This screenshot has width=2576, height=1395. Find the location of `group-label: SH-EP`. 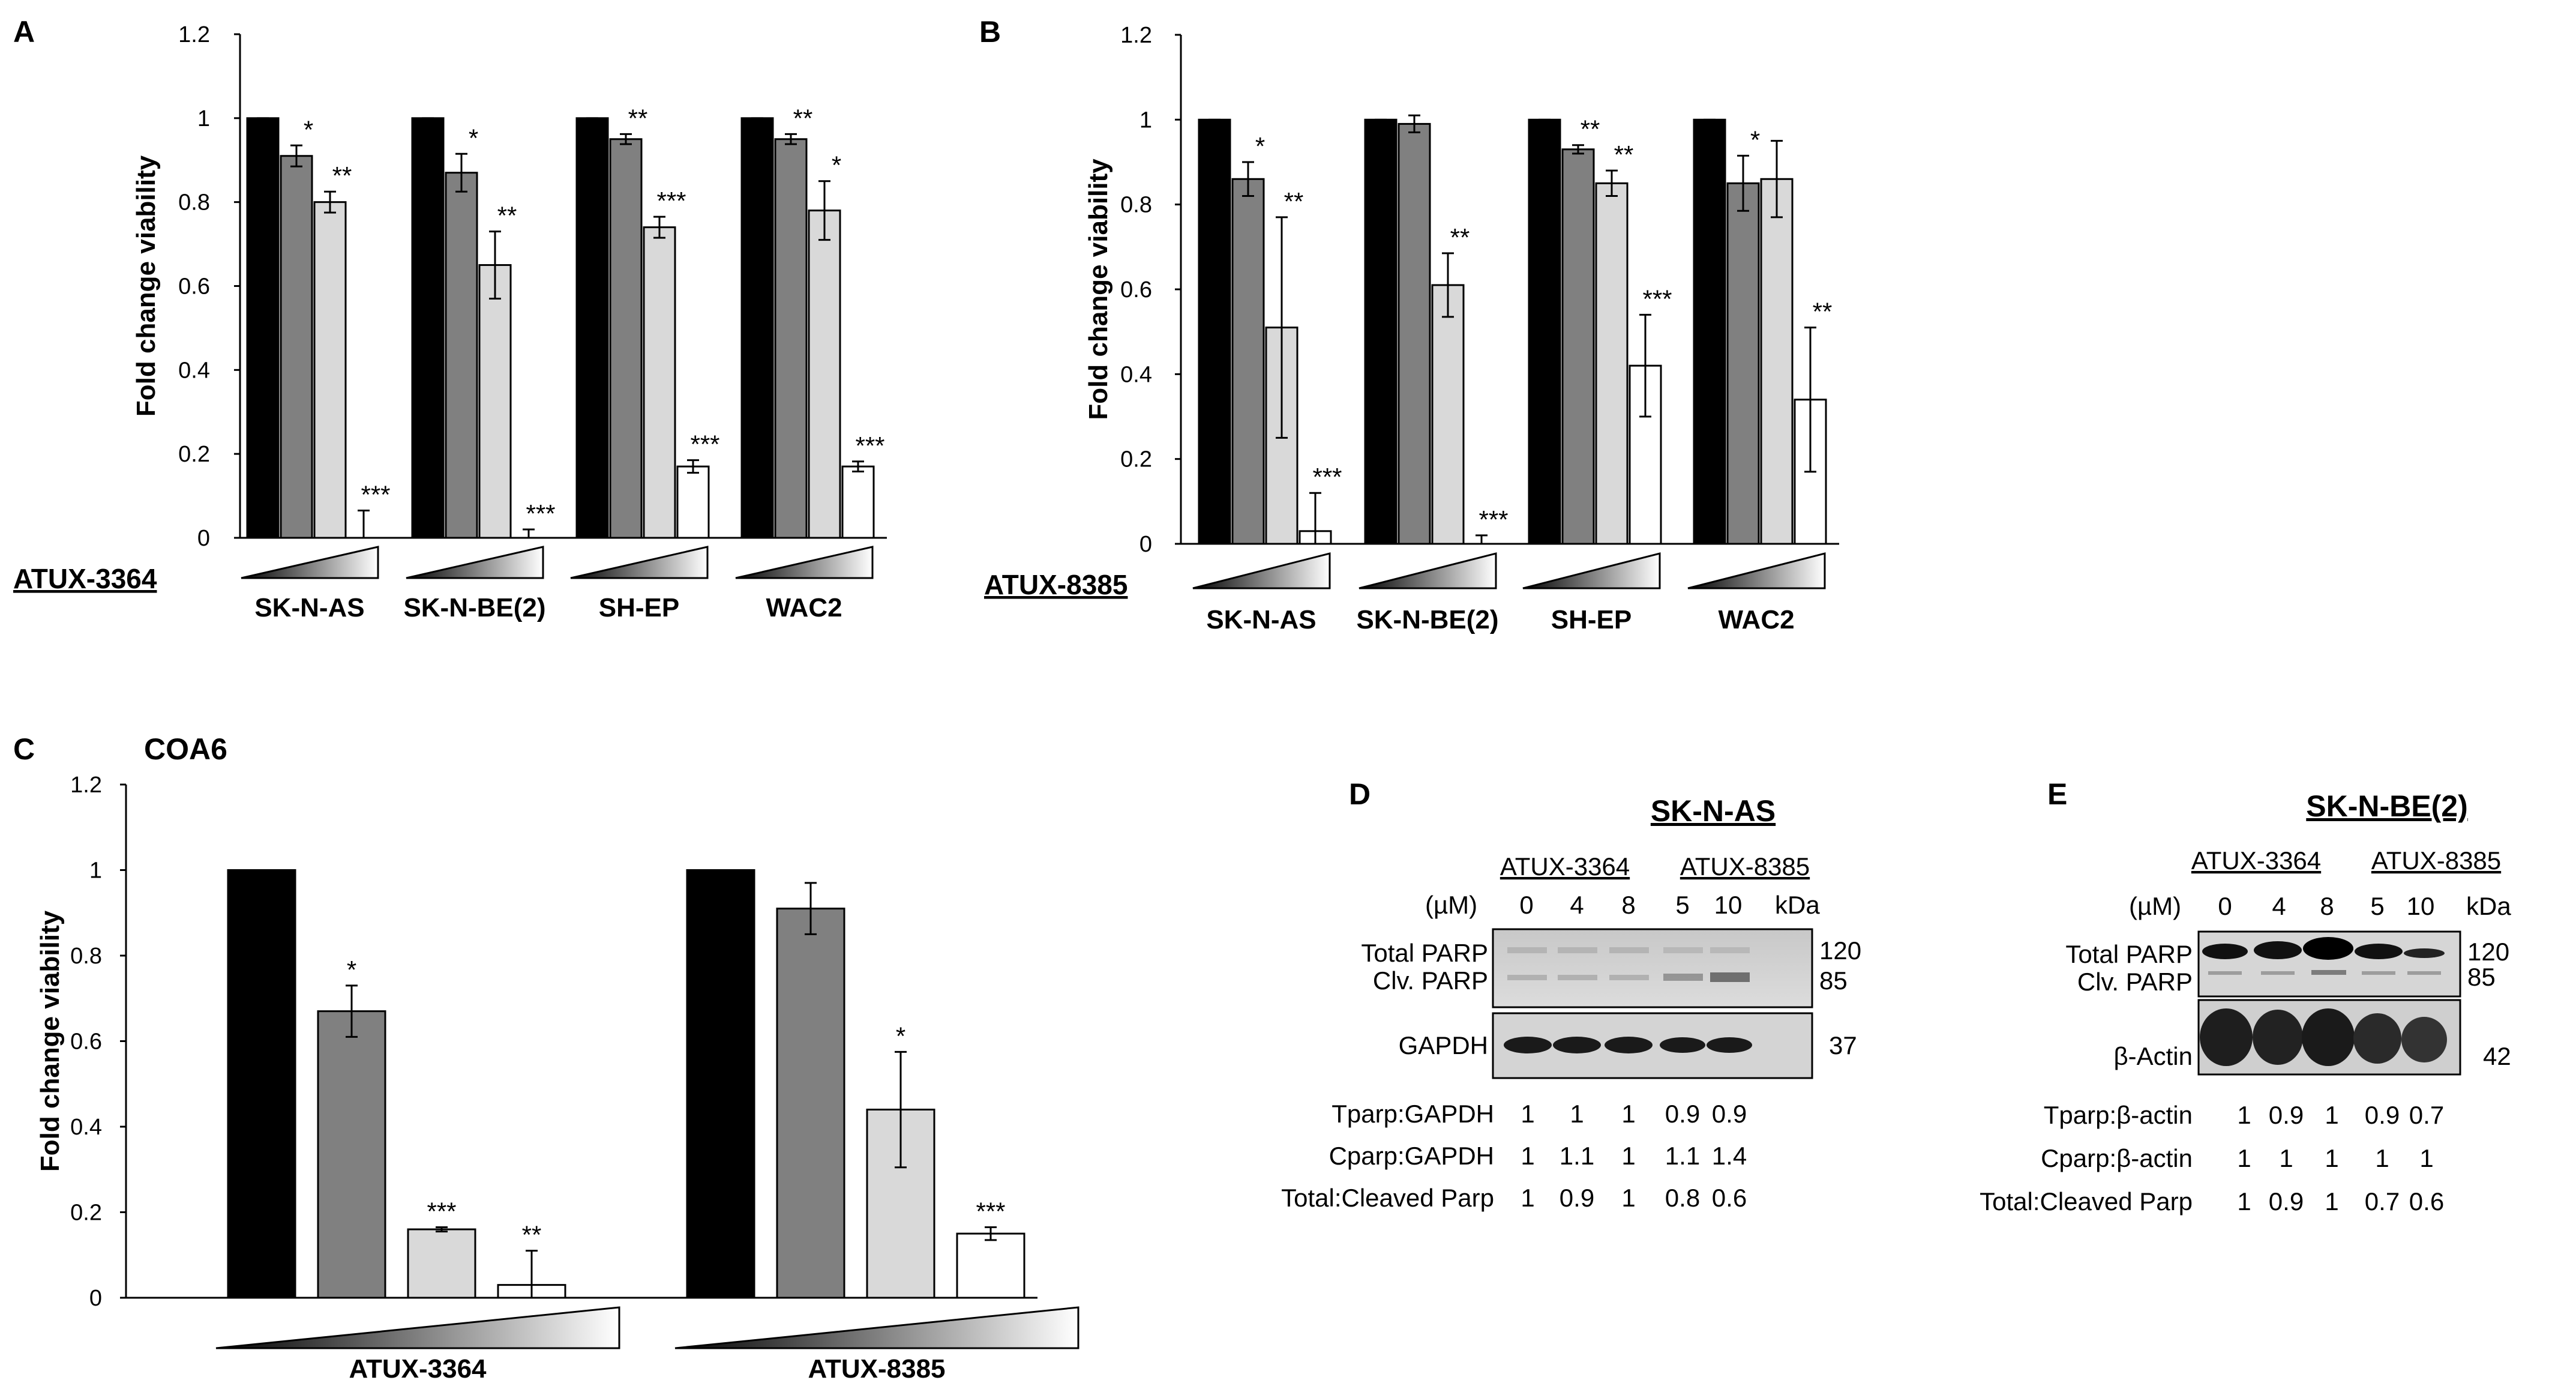

group-label: SH-EP is located at coordinates (639, 607).